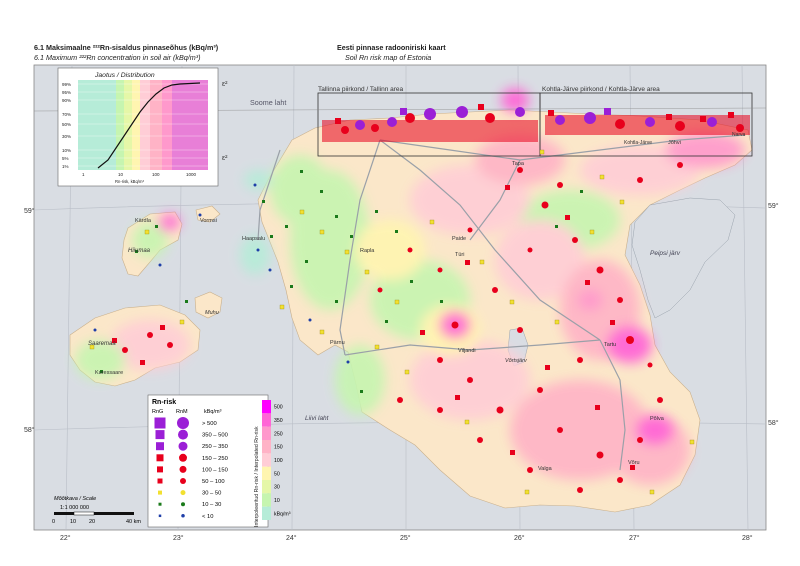 The height and width of the screenshot is (566, 800). Describe the element at coordinates (215, 447) in the screenshot. I see `legend-class-label: 250 – 350` at that location.